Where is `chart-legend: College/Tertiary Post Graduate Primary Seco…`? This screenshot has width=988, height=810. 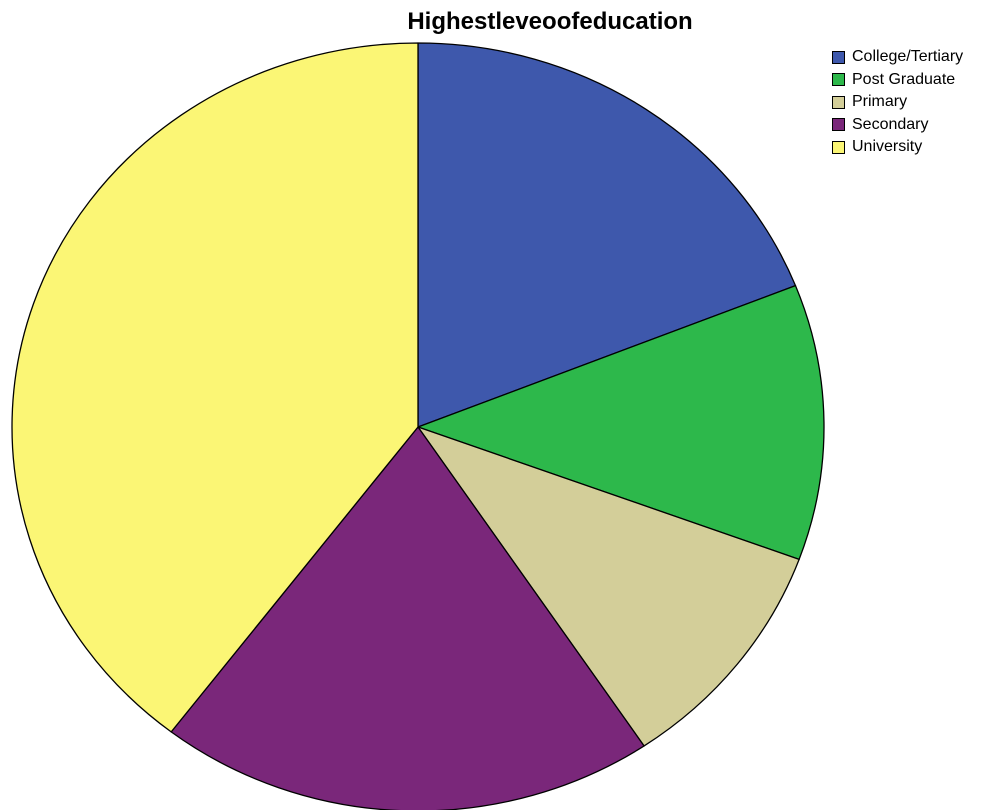
chart-legend: College/Tertiary Post Graduate Primary Seco… is located at coordinates (897, 102).